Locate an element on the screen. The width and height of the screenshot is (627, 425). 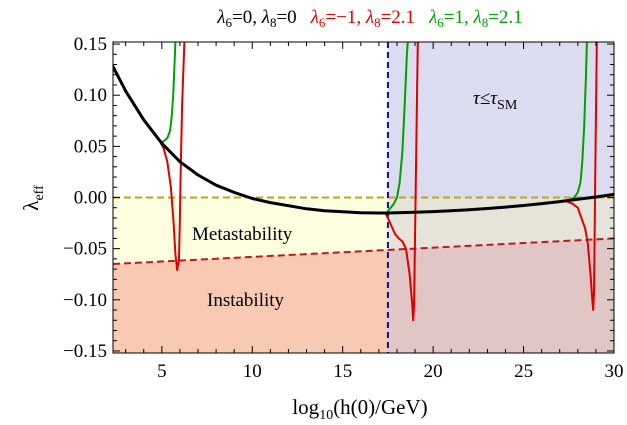
x-tick-label: 25 is located at coordinates (523, 371).